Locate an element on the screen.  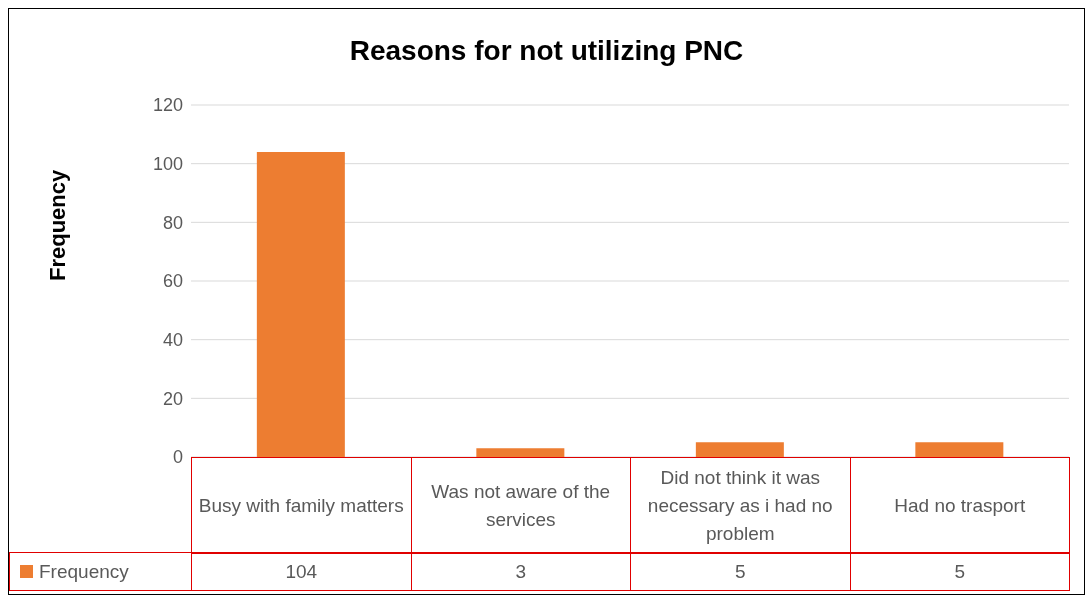
data-label: 3 is located at coordinates (521, 571).